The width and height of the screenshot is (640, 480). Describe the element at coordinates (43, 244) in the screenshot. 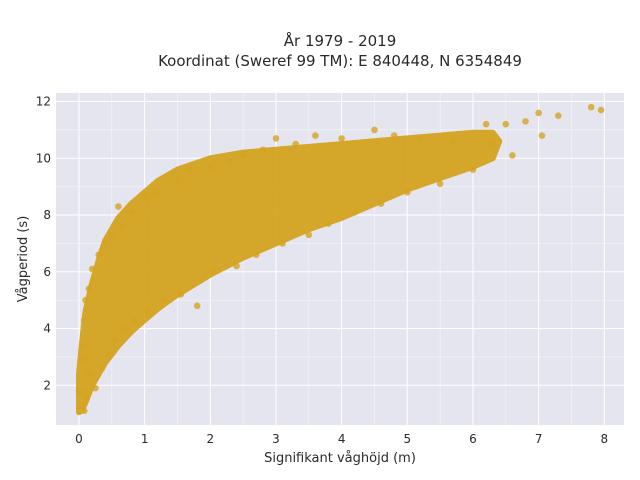

I see `y-tick-labels: 2 4 6 8 10 12` at that location.